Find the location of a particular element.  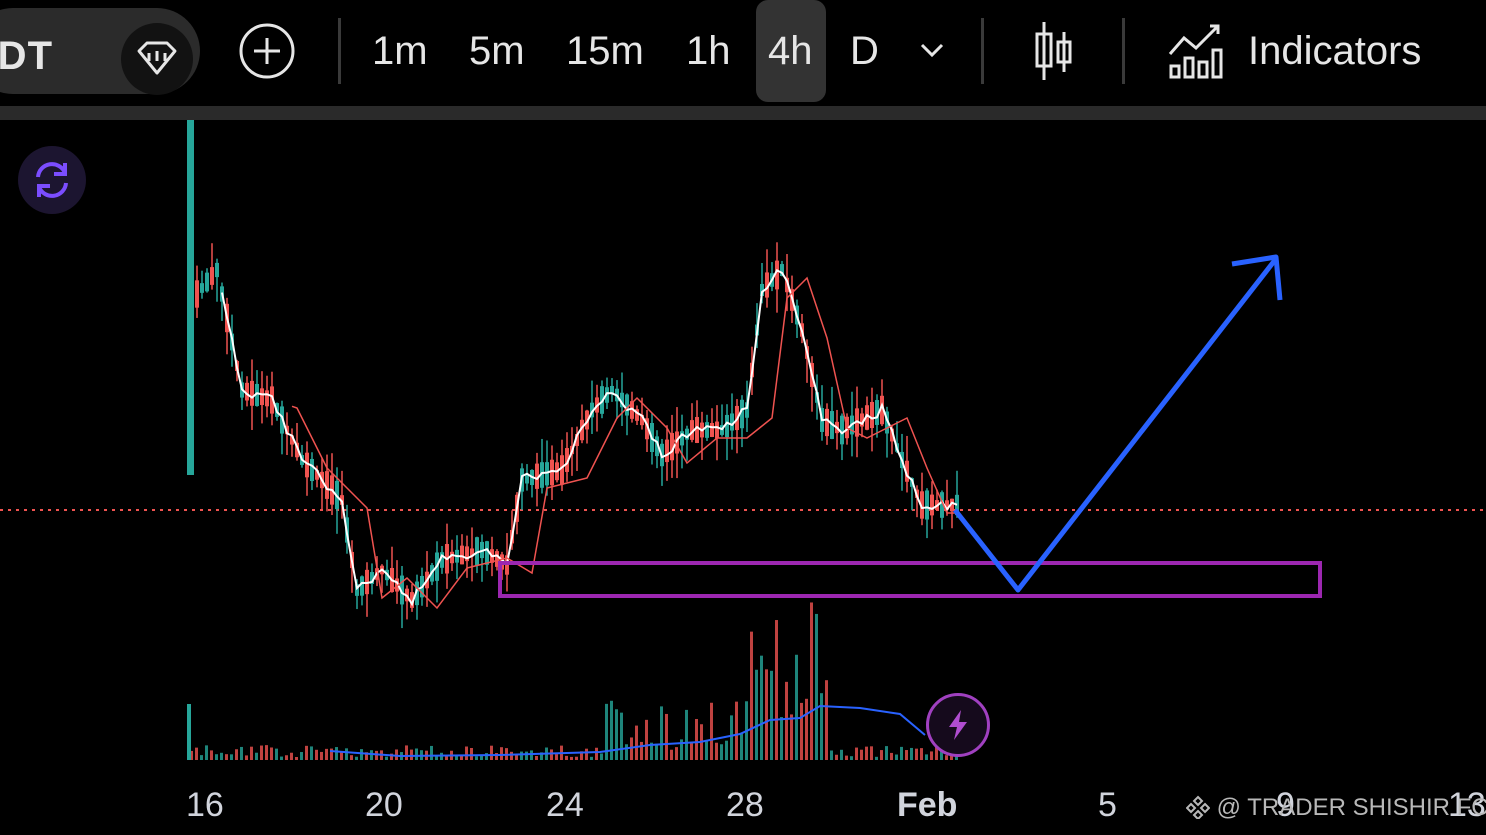

active-timeframe-highlight is located at coordinates (791, 51).